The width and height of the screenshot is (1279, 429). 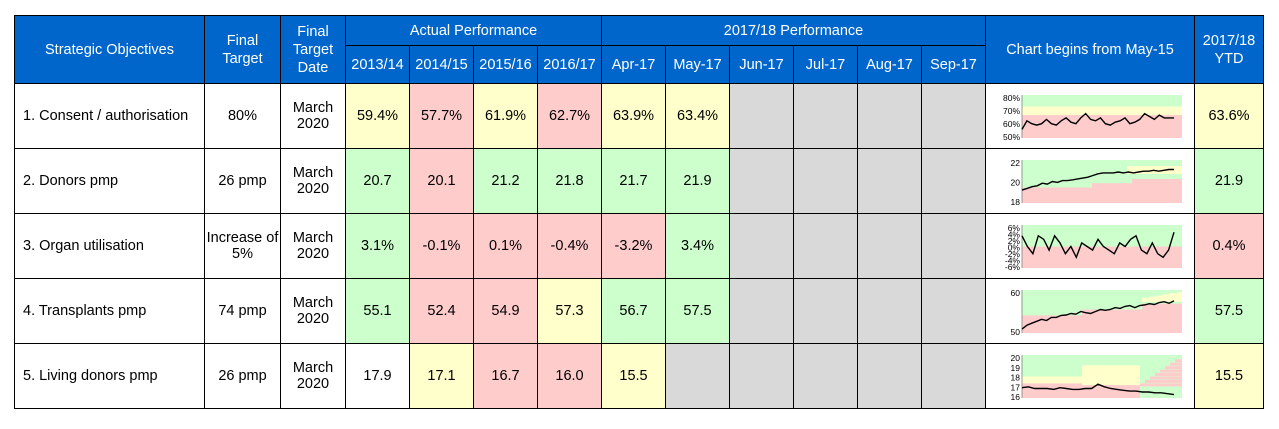 What do you see at coordinates (1229, 376) in the screenshot?
I see `ytd-value-cell: 15.5` at bounding box center [1229, 376].